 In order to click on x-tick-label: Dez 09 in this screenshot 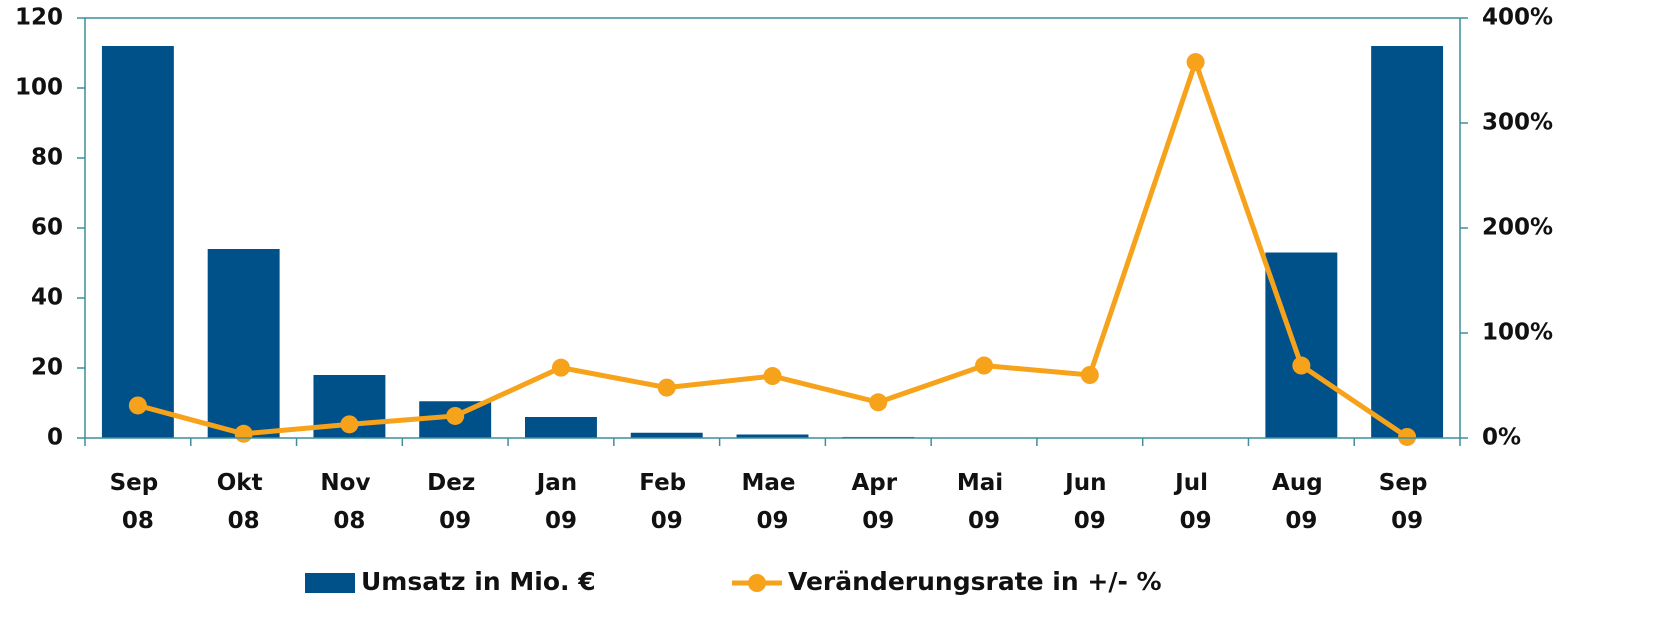, I will do `click(455, 502)`.